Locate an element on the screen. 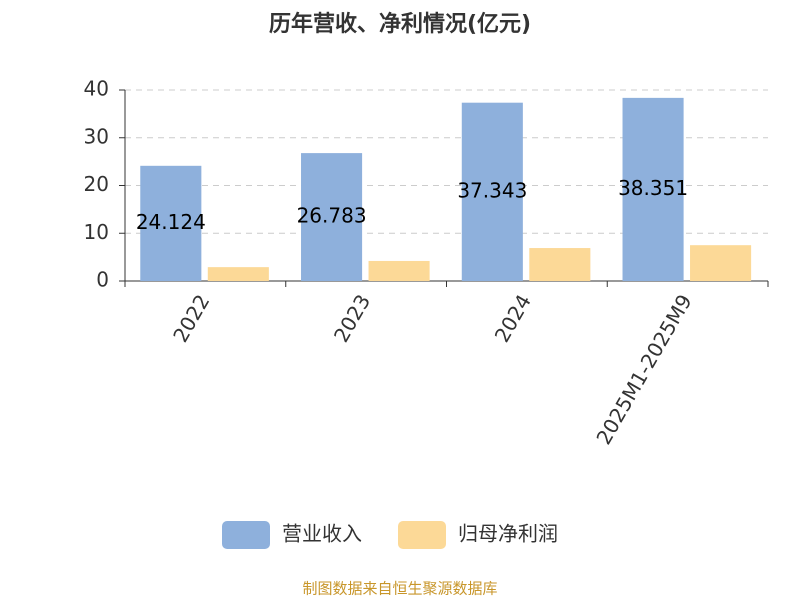 Image resolution: width=800 pixels, height=604 pixels. x-tick-label: 2023 is located at coordinates (352, 318).